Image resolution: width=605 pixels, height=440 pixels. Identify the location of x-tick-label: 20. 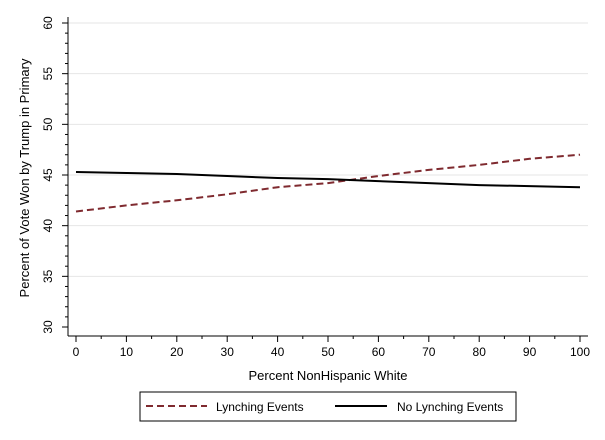
(177, 352).